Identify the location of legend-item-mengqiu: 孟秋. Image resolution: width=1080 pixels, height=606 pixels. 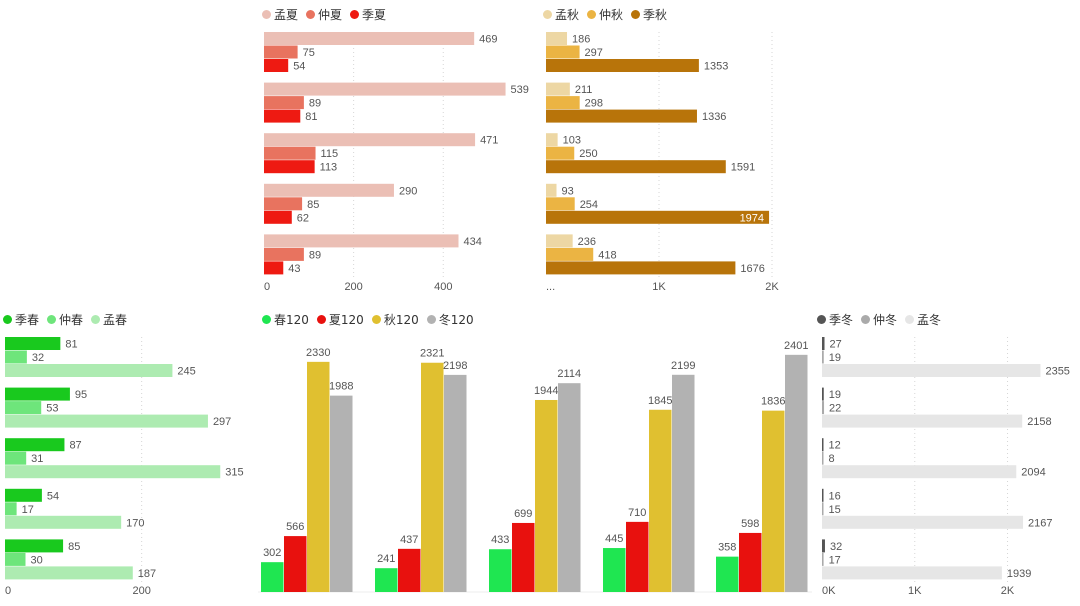
(561, 14).